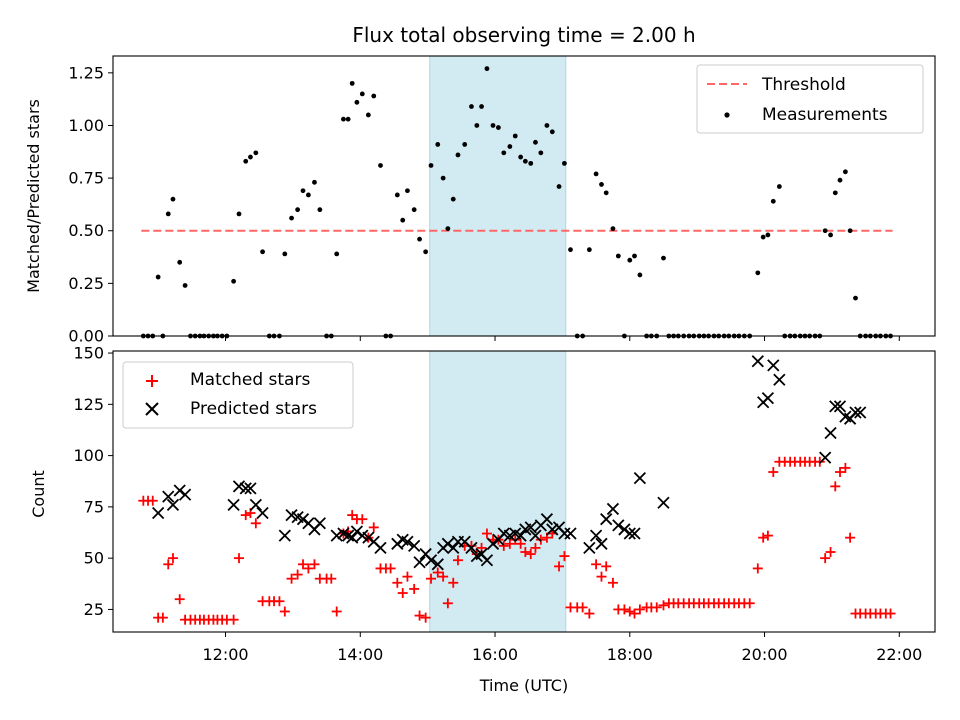  Describe the element at coordinates (562, 338) in the screenshot. I see `ratio-x-ticks` at that location.